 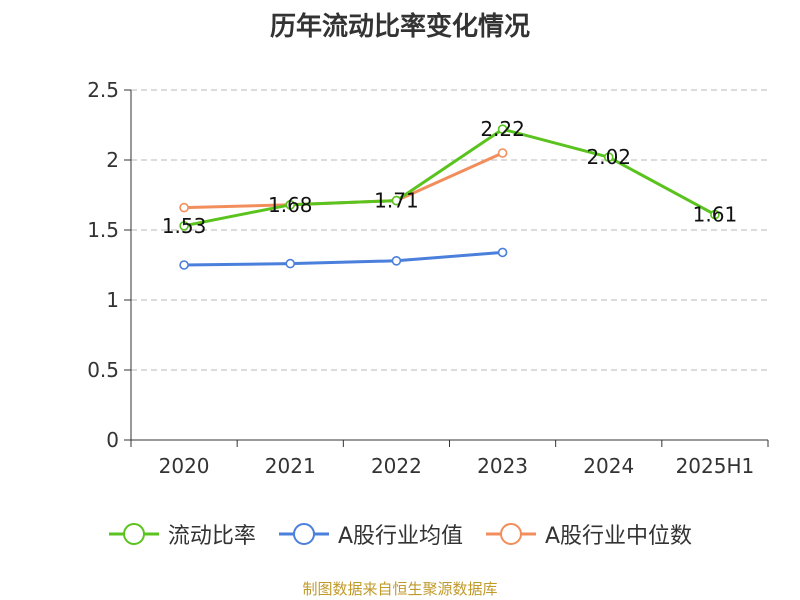 I want to click on source-note: 制图数据来自恒生聚源数据库, so click(x=400, y=589).